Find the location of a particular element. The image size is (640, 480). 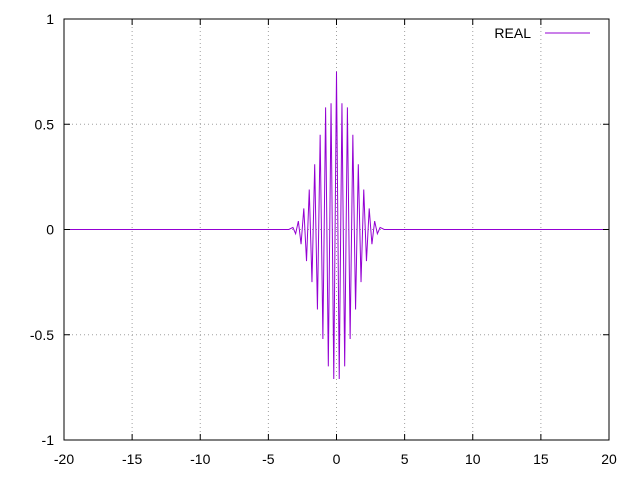

y-tick-label: -0.5 is located at coordinates (42, 335).